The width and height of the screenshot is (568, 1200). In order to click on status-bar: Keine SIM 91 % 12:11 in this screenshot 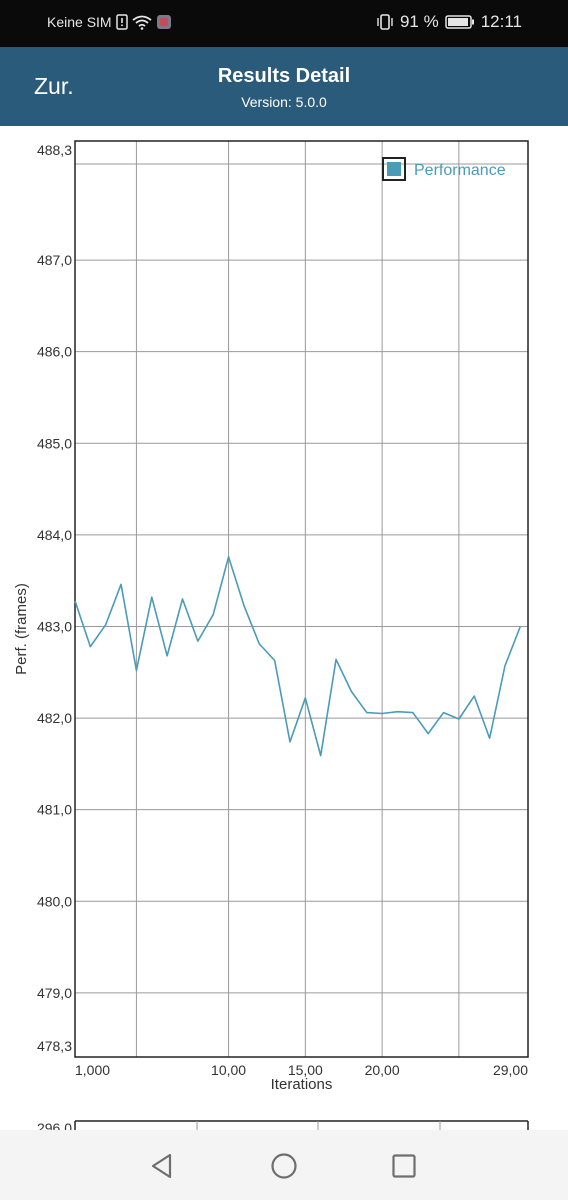, I will do `click(284, 23)`.